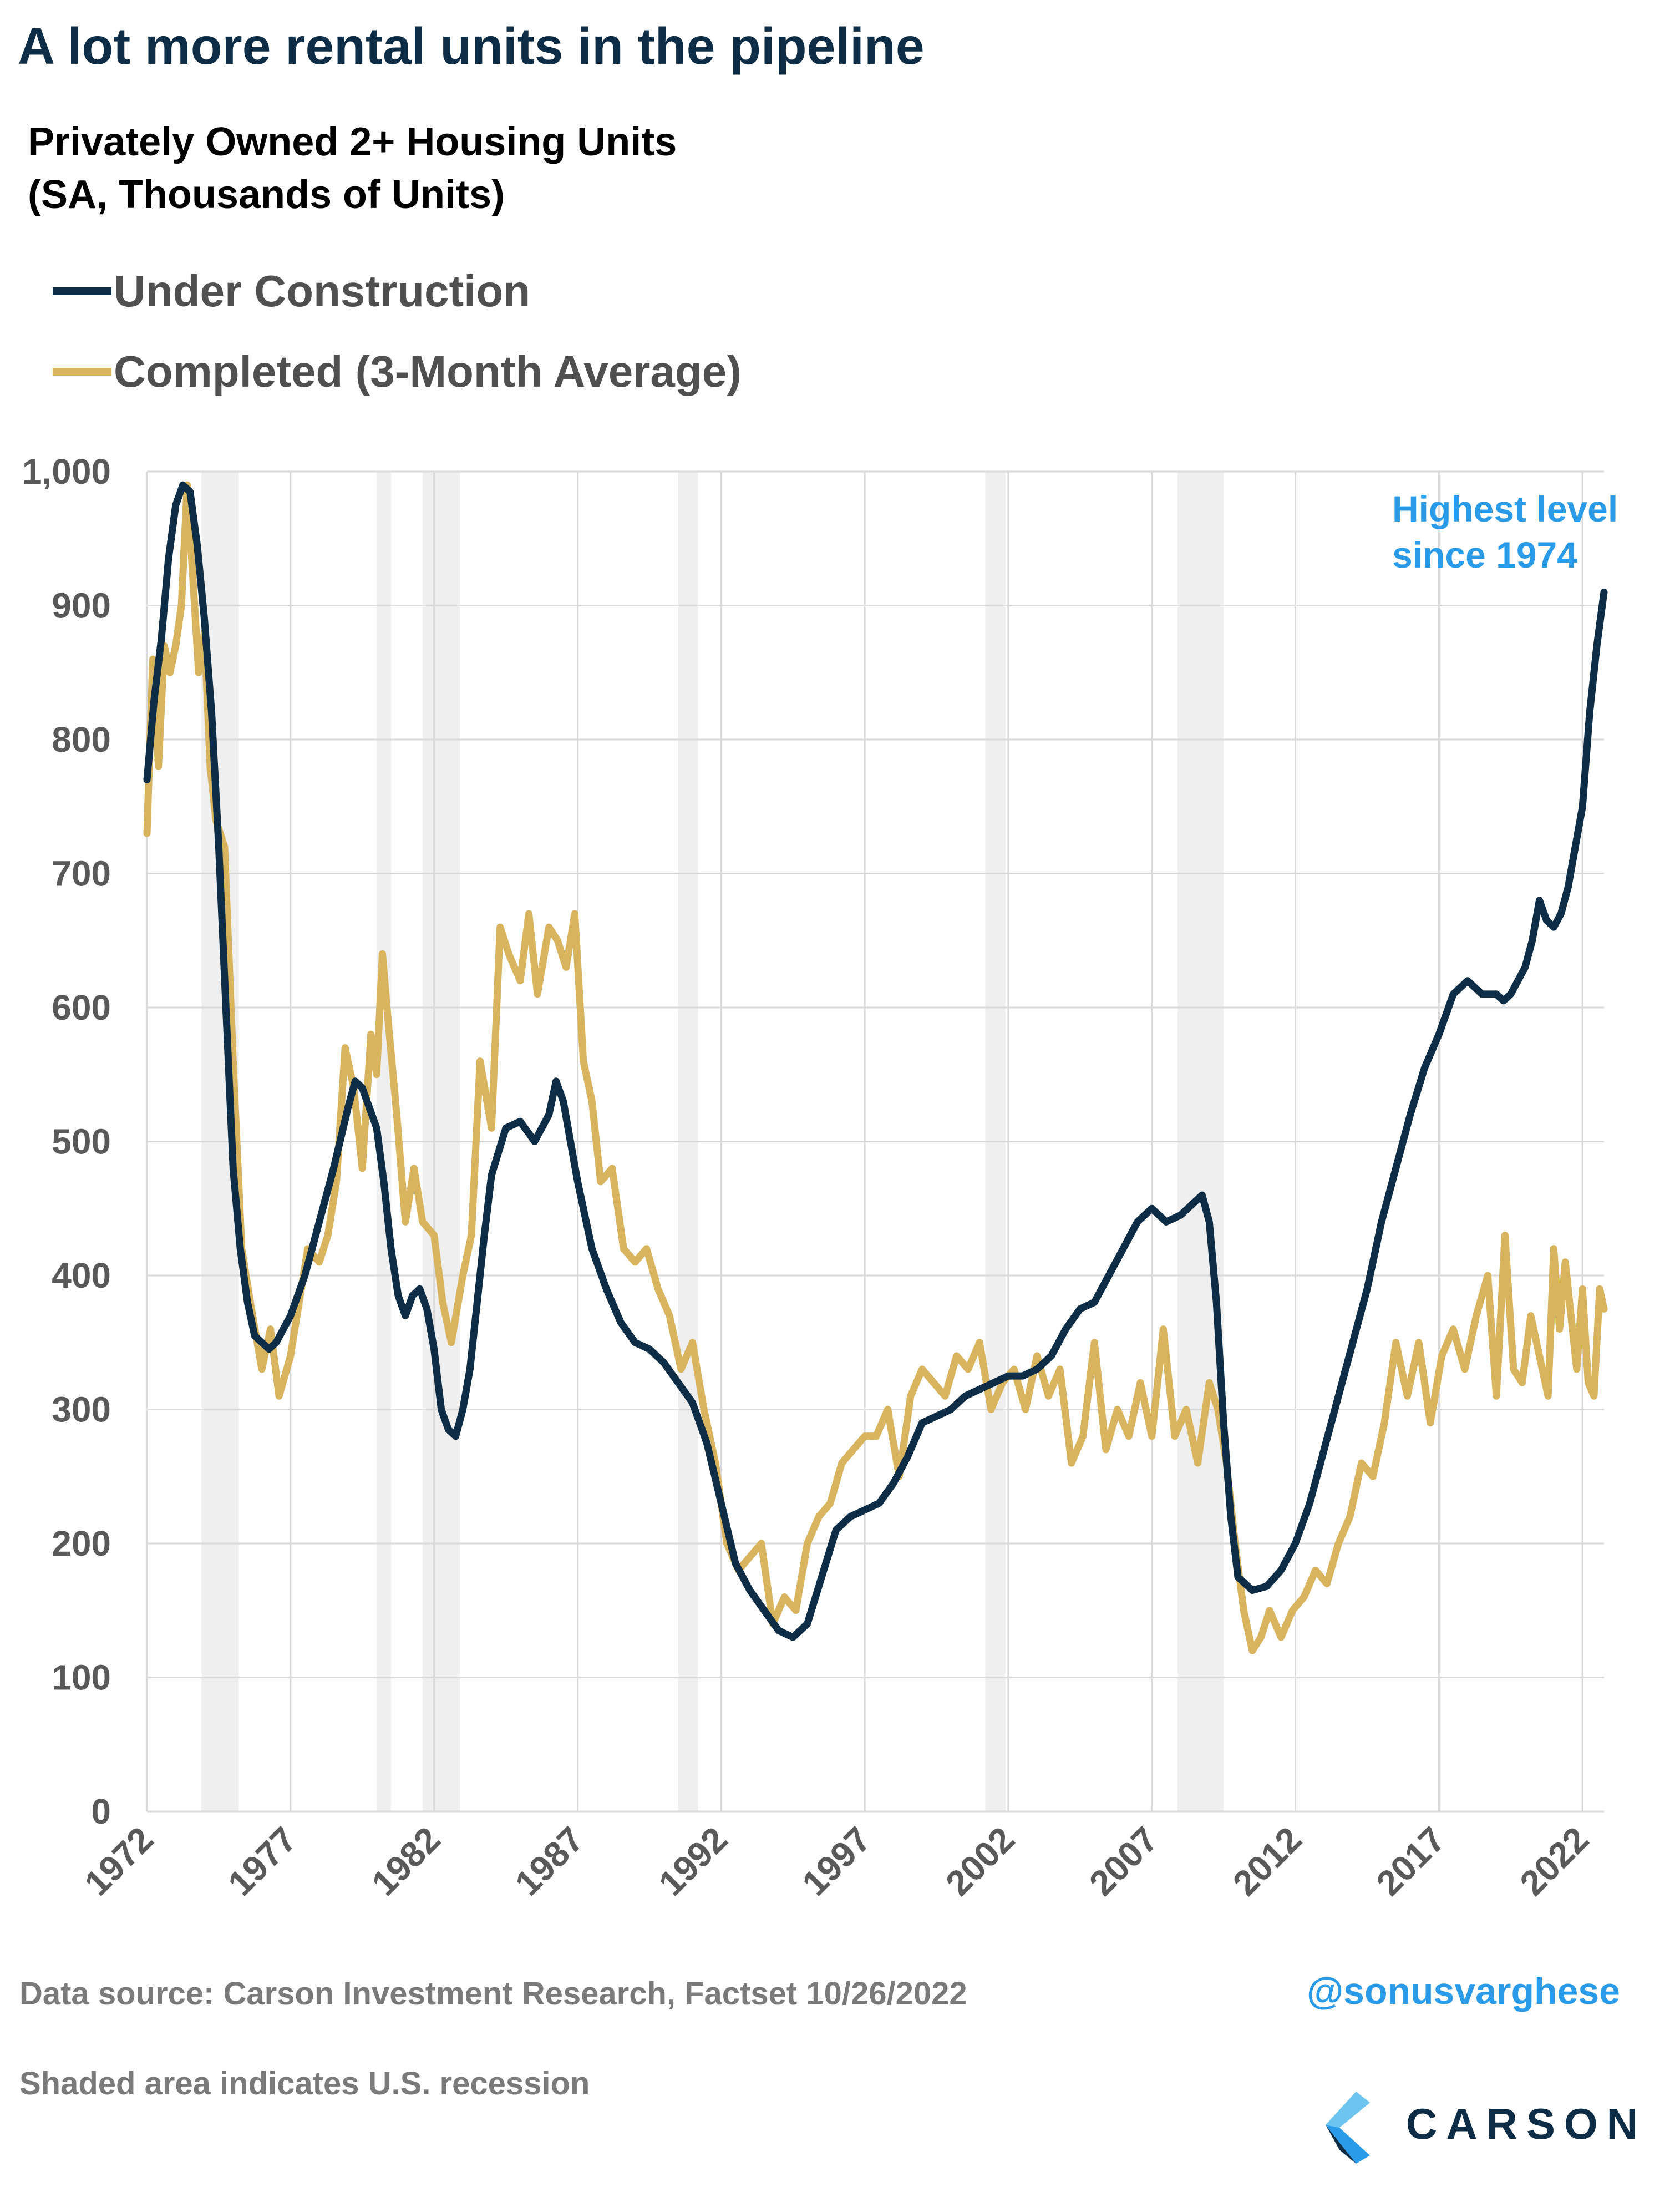 The width and height of the screenshot is (1680, 2197). What do you see at coordinates (82, 1142) in the screenshot?
I see `y-tick-label: 500` at bounding box center [82, 1142].